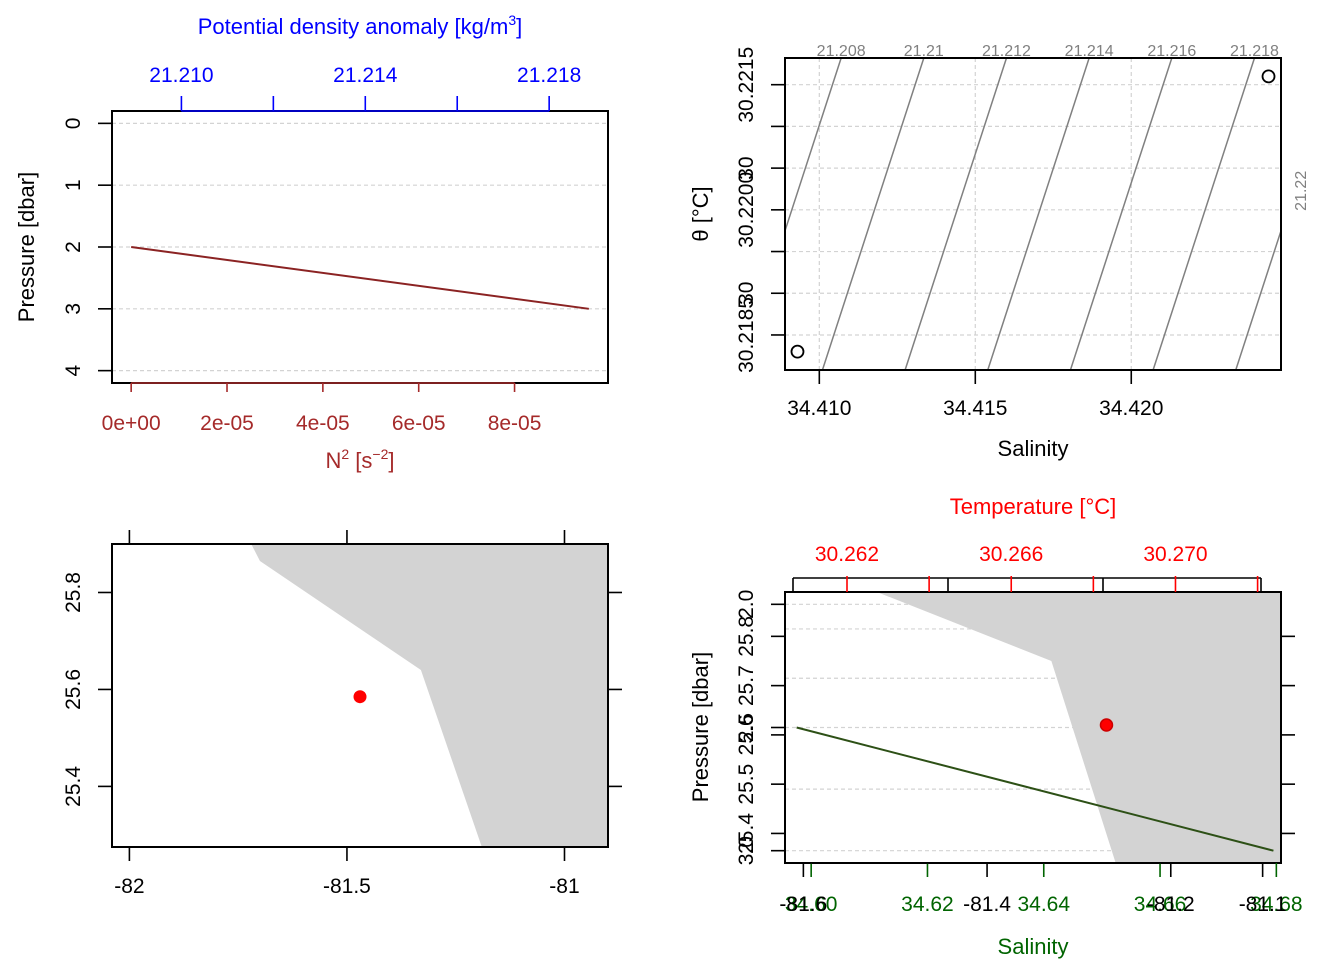  Describe the element at coordinates (1131, 408) in the screenshot. I see `ts-bottom-tick-label: 34.420` at that location.